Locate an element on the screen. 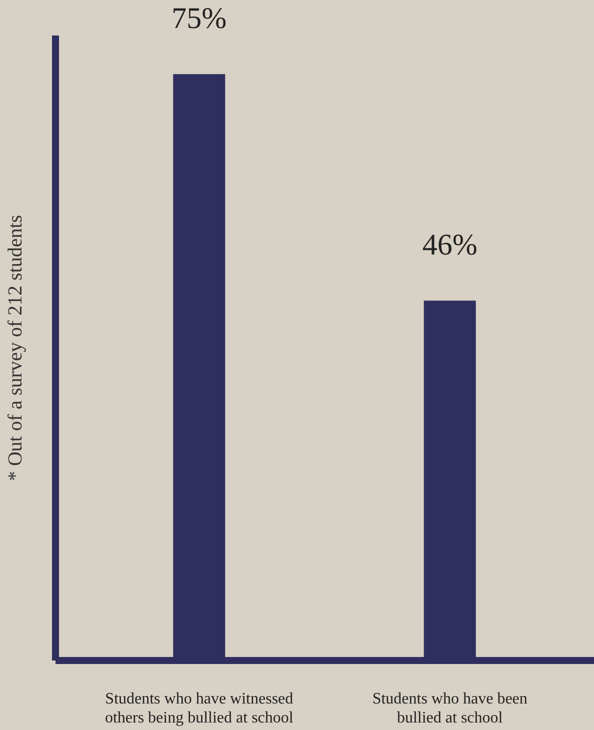 This screenshot has height=730, width=594. x-tick-label: Students who have witnessed others being bullied at school is located at coordinates (199, 708).